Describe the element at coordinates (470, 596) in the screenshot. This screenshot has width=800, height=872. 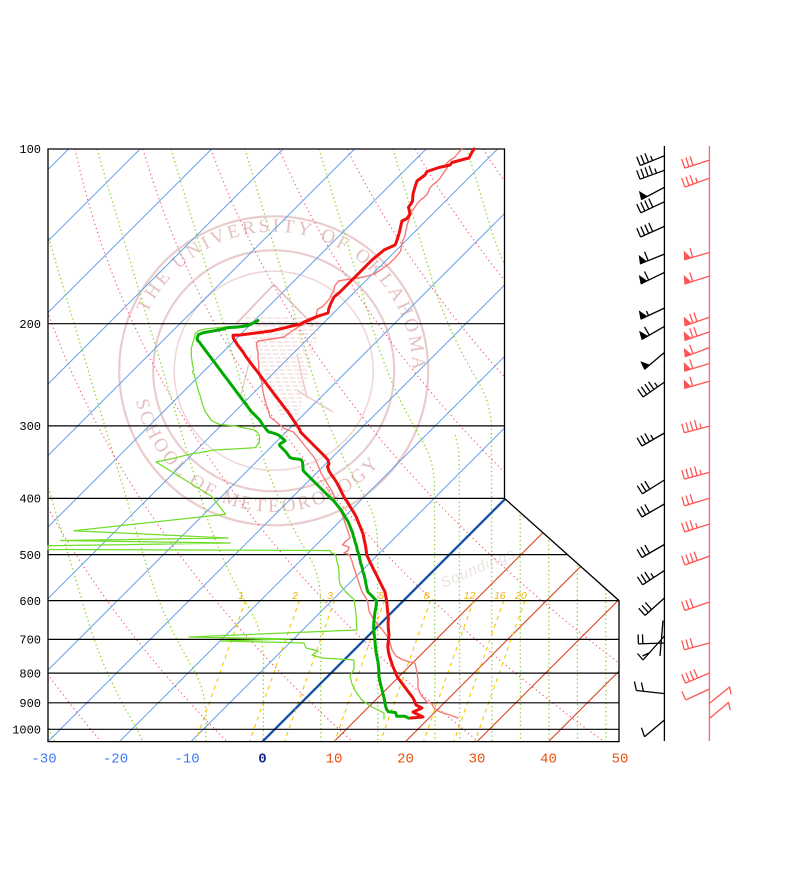
I see `svg-text: 12` at that location.